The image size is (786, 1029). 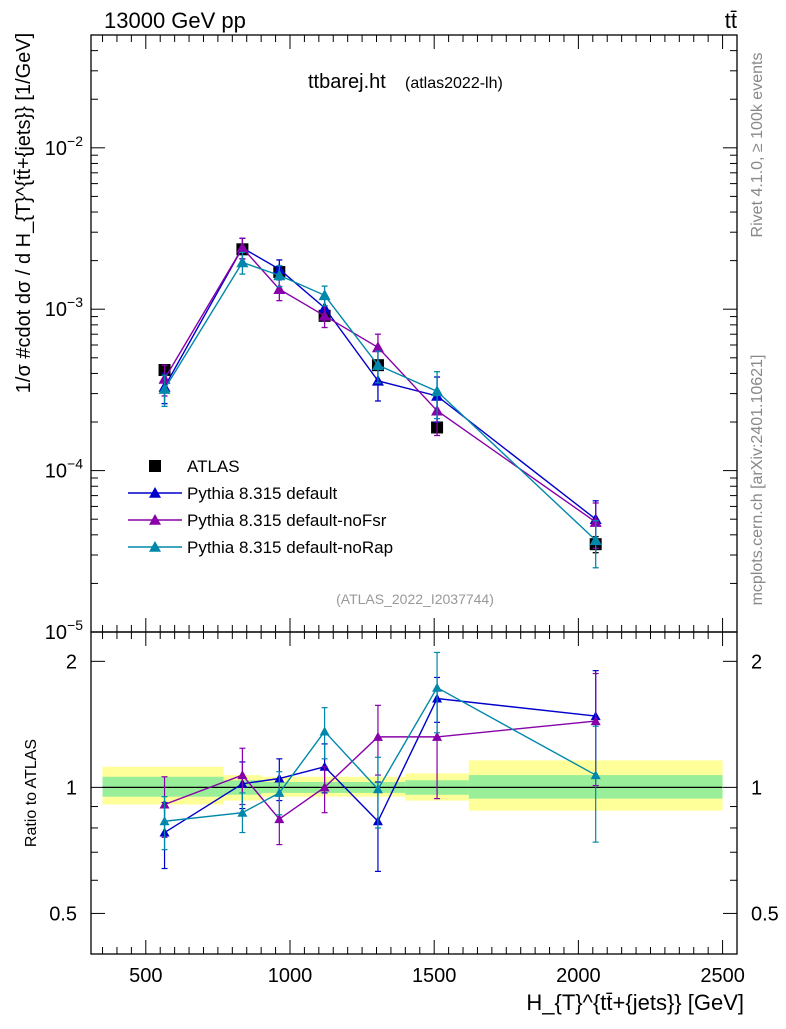 What do you see at coordinates (415, 599) in the screenshot?
I see `watermark: (ATLAS_2022_I2037744)` at bounding box center [415, 599].